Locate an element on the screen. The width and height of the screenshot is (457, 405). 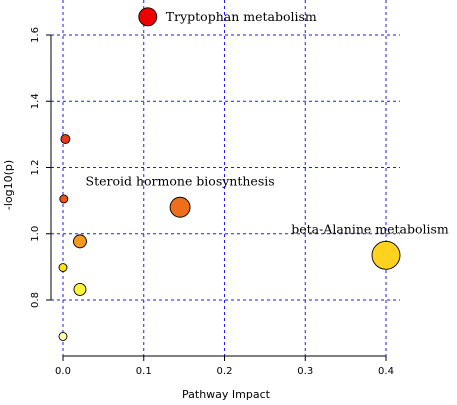
x-tick-label: 0.2 is located at coordinates (225, 371).